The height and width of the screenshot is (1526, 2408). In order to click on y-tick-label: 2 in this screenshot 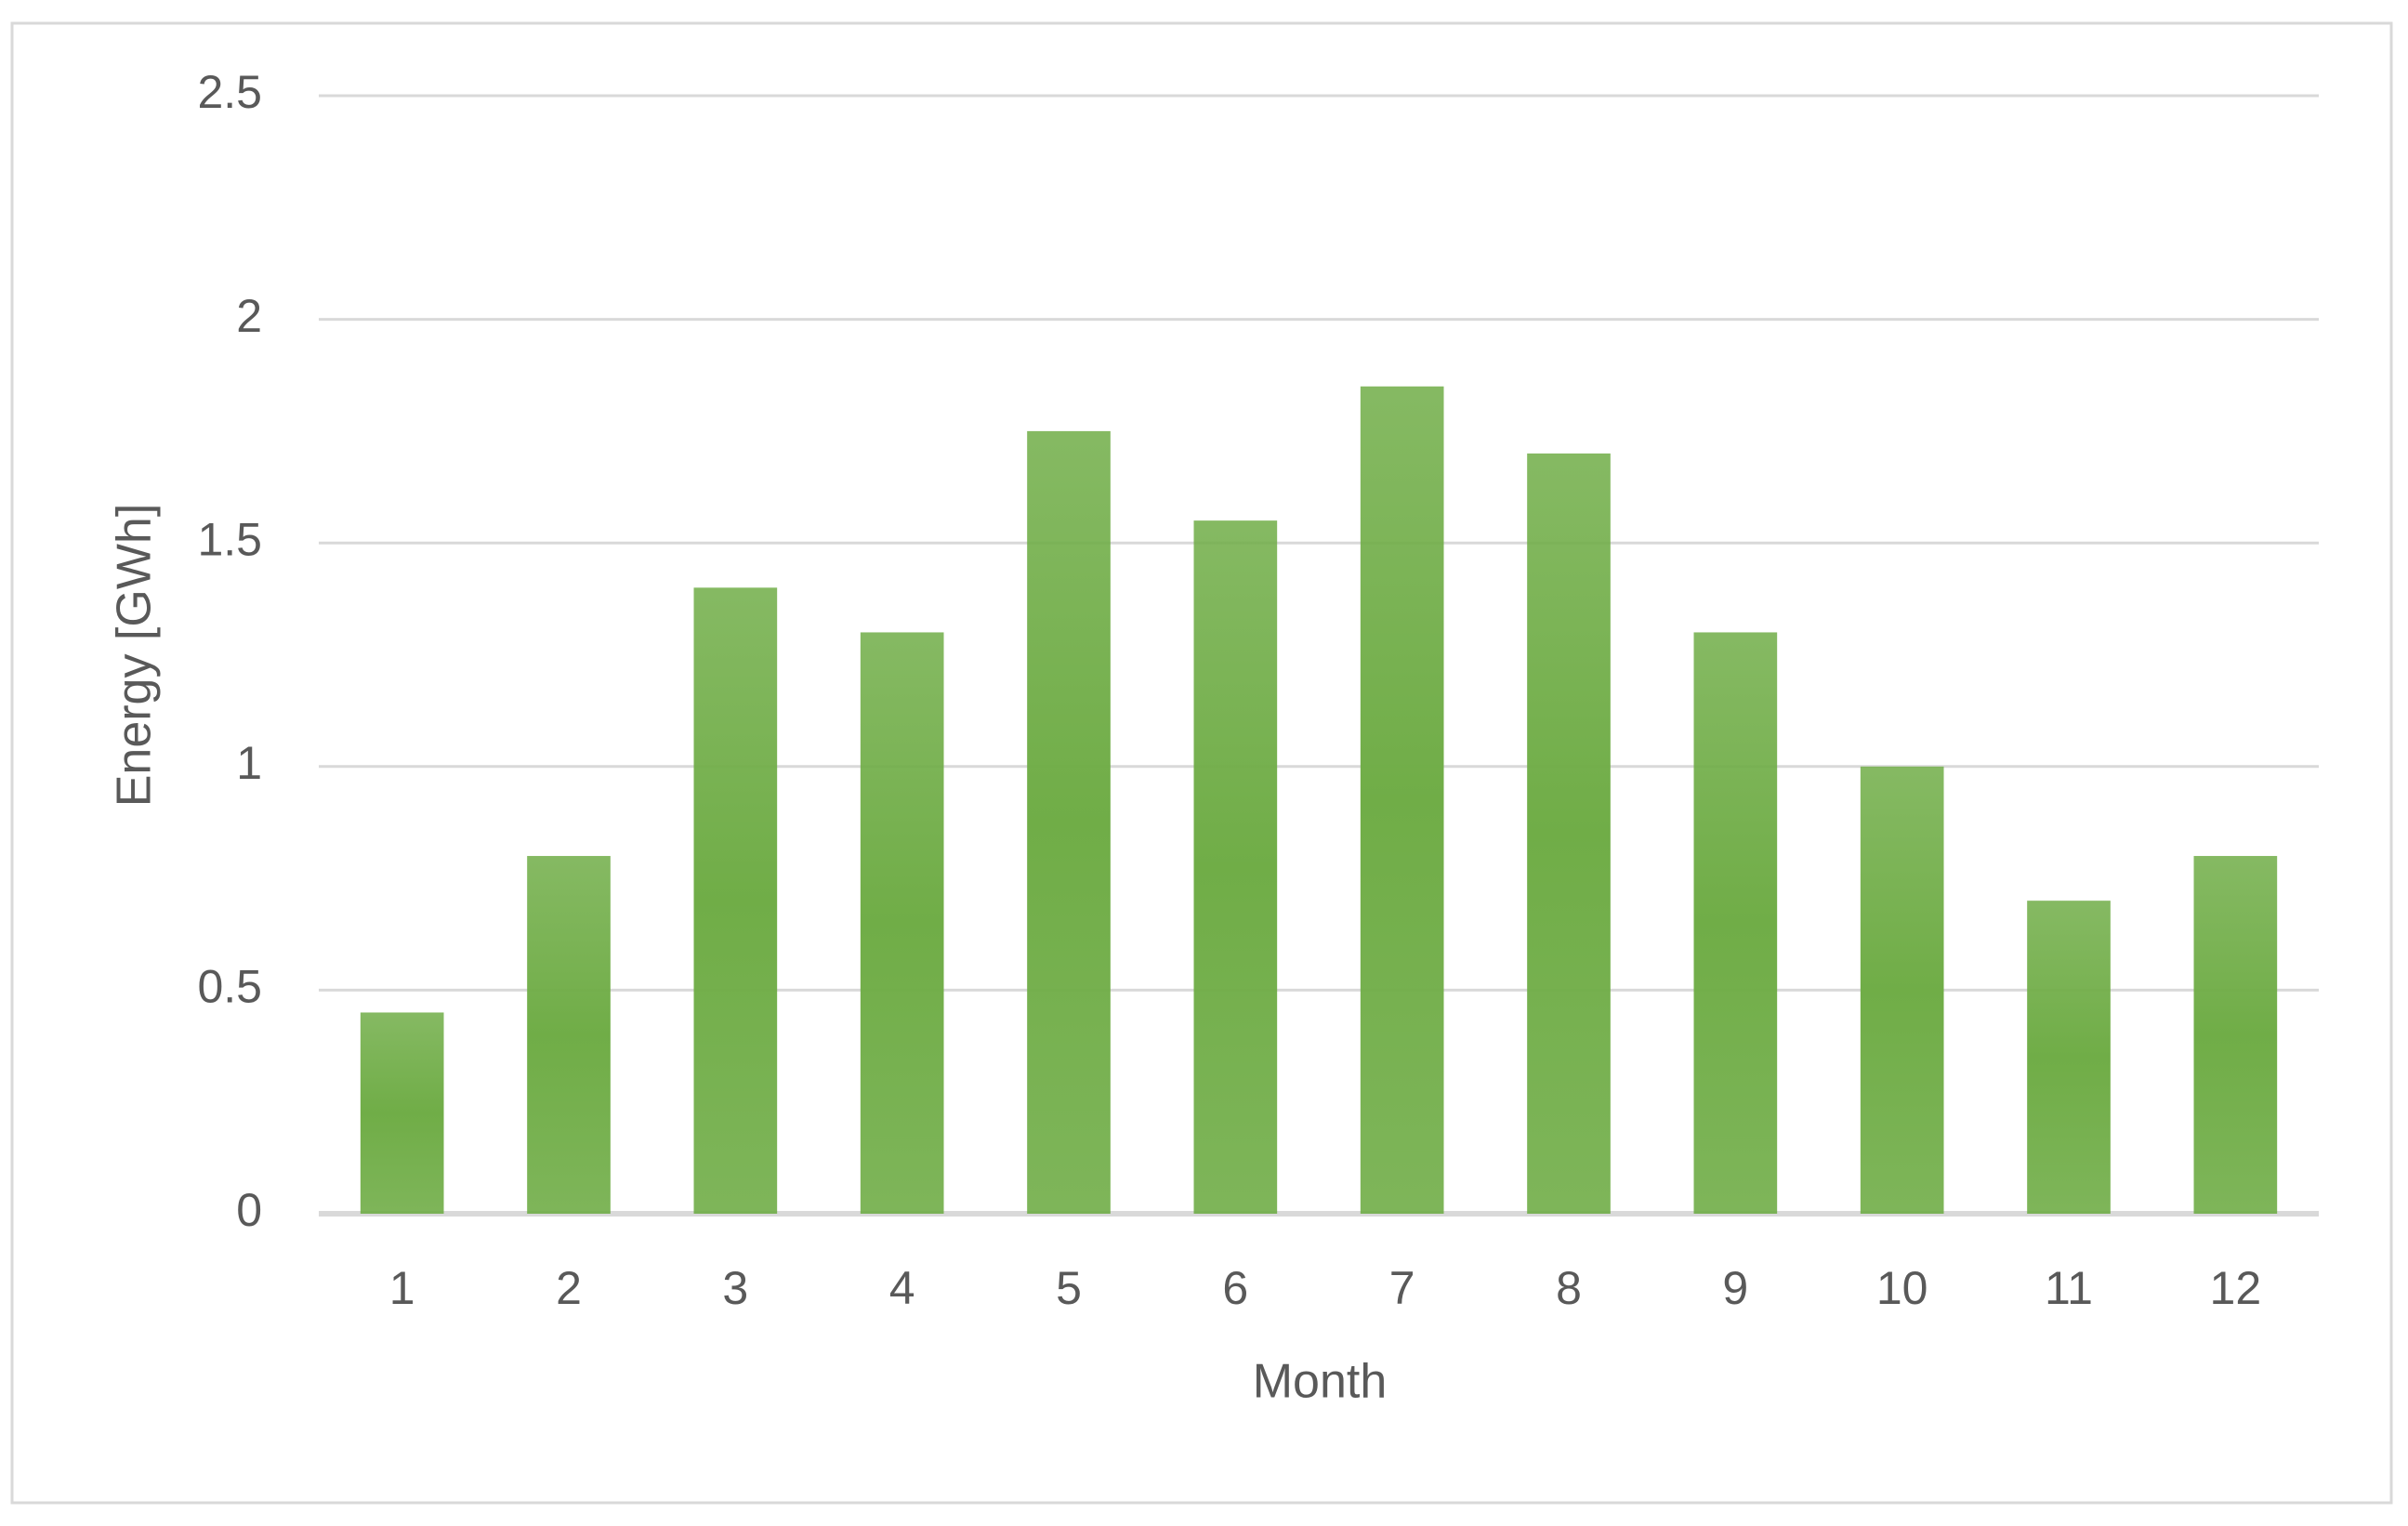, I will do `click(249, 316)`.